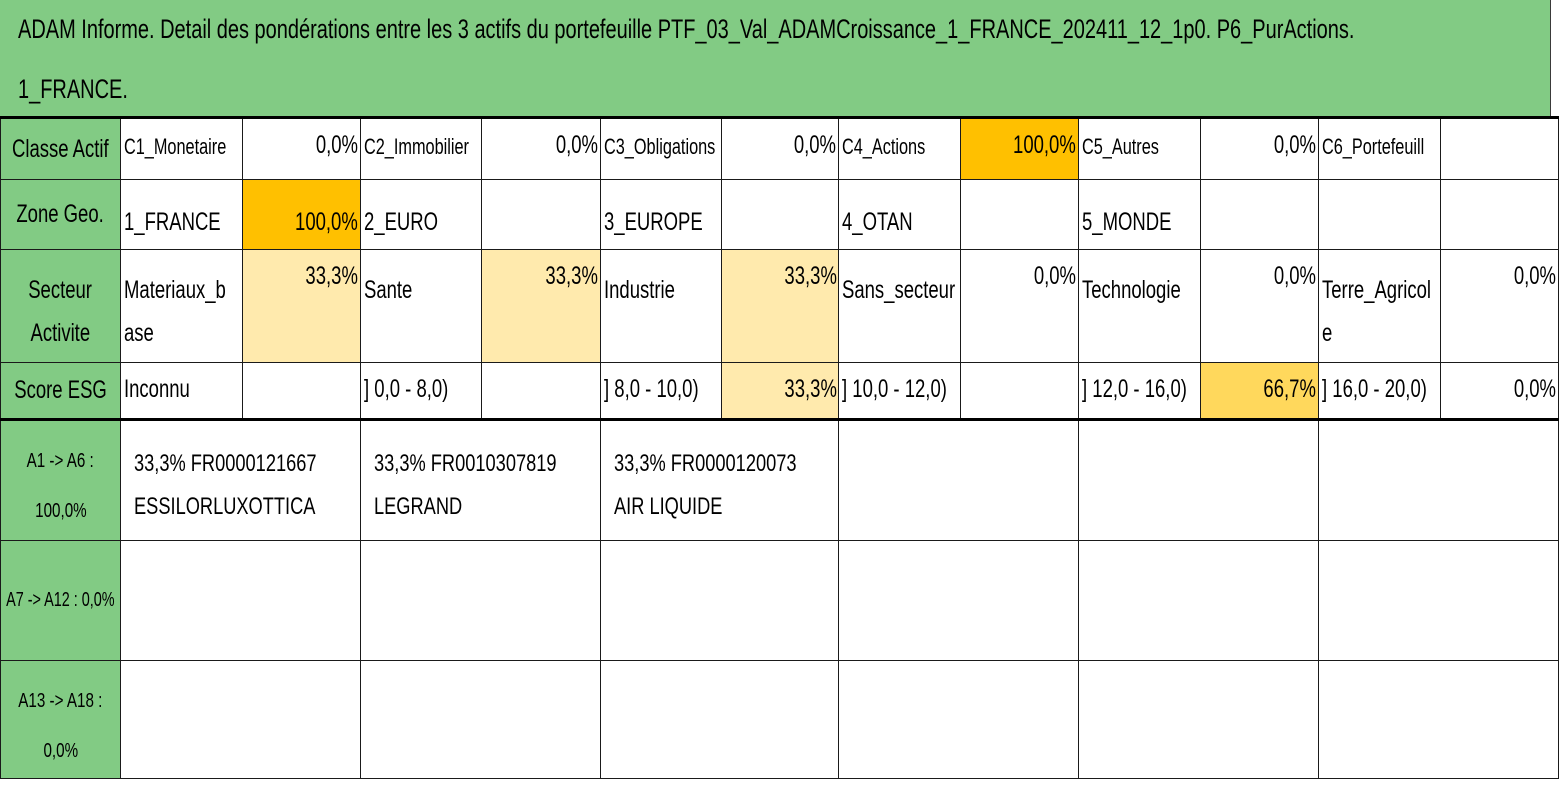 The height and width of the screenshot is (785, 1559). I want to click on classe-name-cell: C5_Autres, so click(1140, 148).